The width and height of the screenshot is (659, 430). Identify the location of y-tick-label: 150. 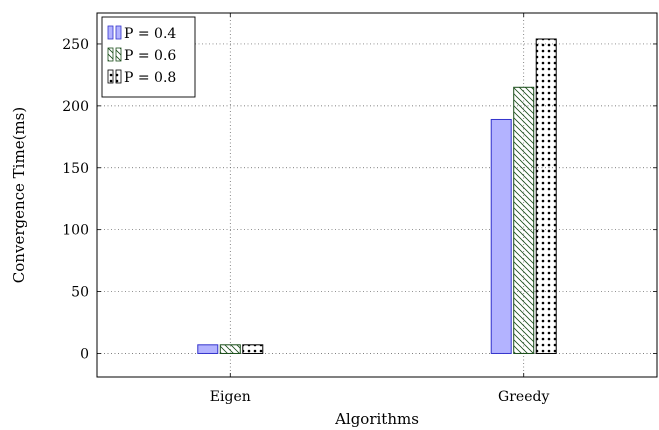
(75, 169).